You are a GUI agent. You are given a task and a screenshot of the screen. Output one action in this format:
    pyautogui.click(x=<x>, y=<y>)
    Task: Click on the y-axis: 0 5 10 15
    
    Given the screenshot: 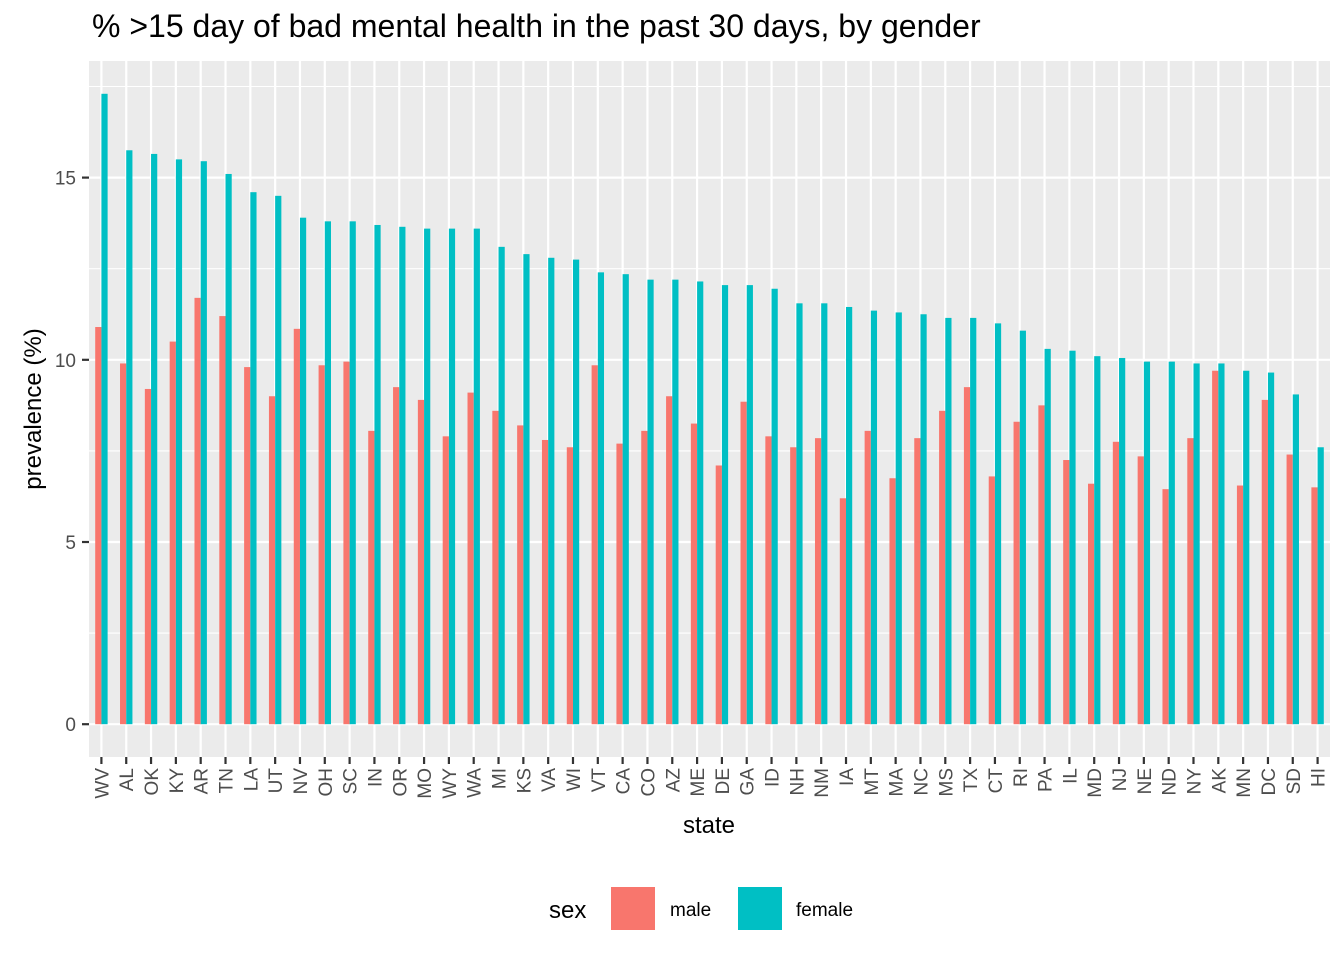 What is the action you would take?
    pyautogui.click(x=72, y=452)
    